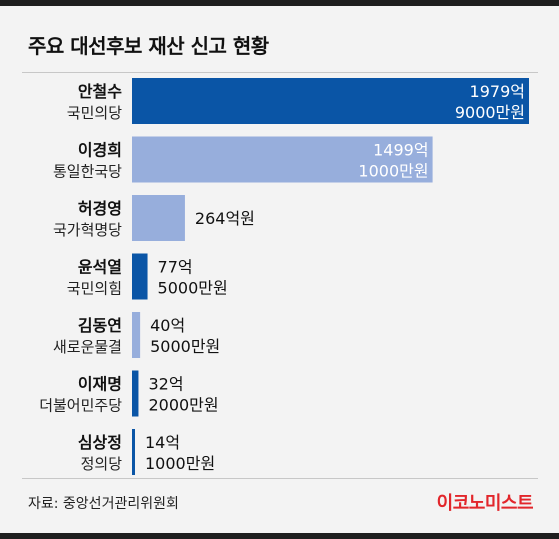  What do you see at coordinates (100, 325) in the screenshot?
I see `candidate-name: 김동연` at bounding box center [100, 325].